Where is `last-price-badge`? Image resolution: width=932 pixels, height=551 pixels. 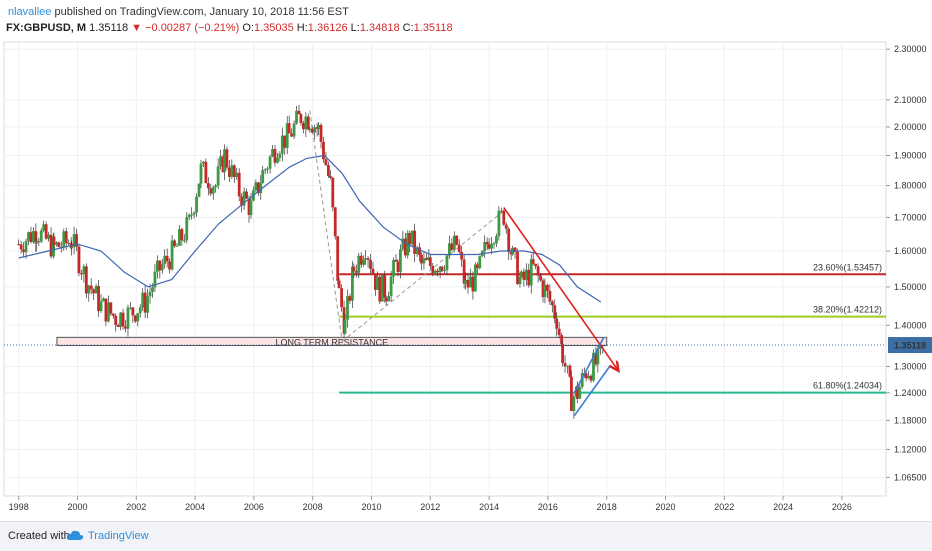
last-price-badge is located at coordinates (910, 345).